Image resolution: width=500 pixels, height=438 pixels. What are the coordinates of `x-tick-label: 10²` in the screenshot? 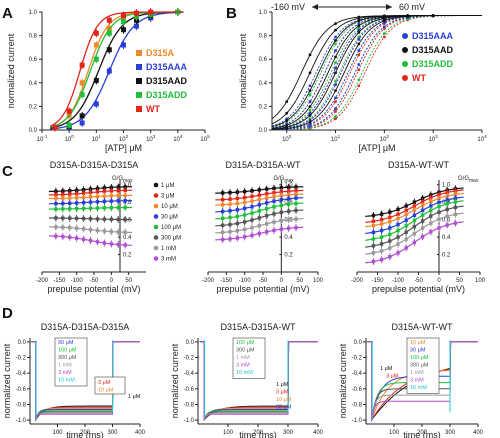 It's located at (124, 138).